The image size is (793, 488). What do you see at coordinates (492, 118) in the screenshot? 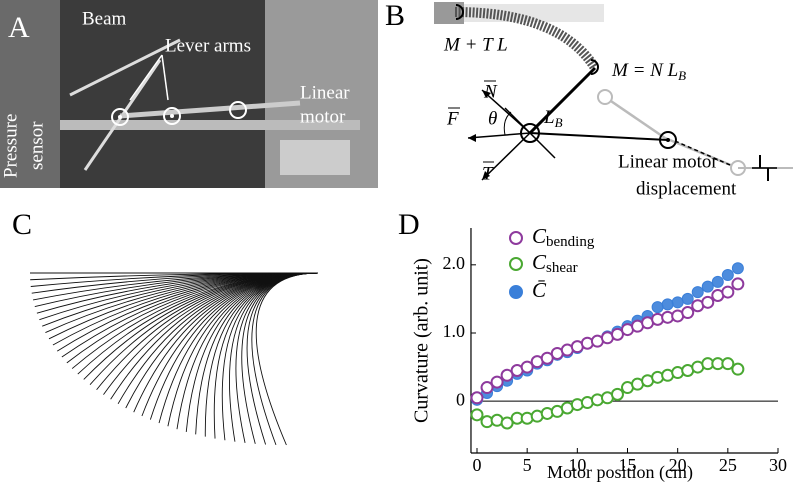
I see `diagram-label: θ` at bounding box center [492, 118].